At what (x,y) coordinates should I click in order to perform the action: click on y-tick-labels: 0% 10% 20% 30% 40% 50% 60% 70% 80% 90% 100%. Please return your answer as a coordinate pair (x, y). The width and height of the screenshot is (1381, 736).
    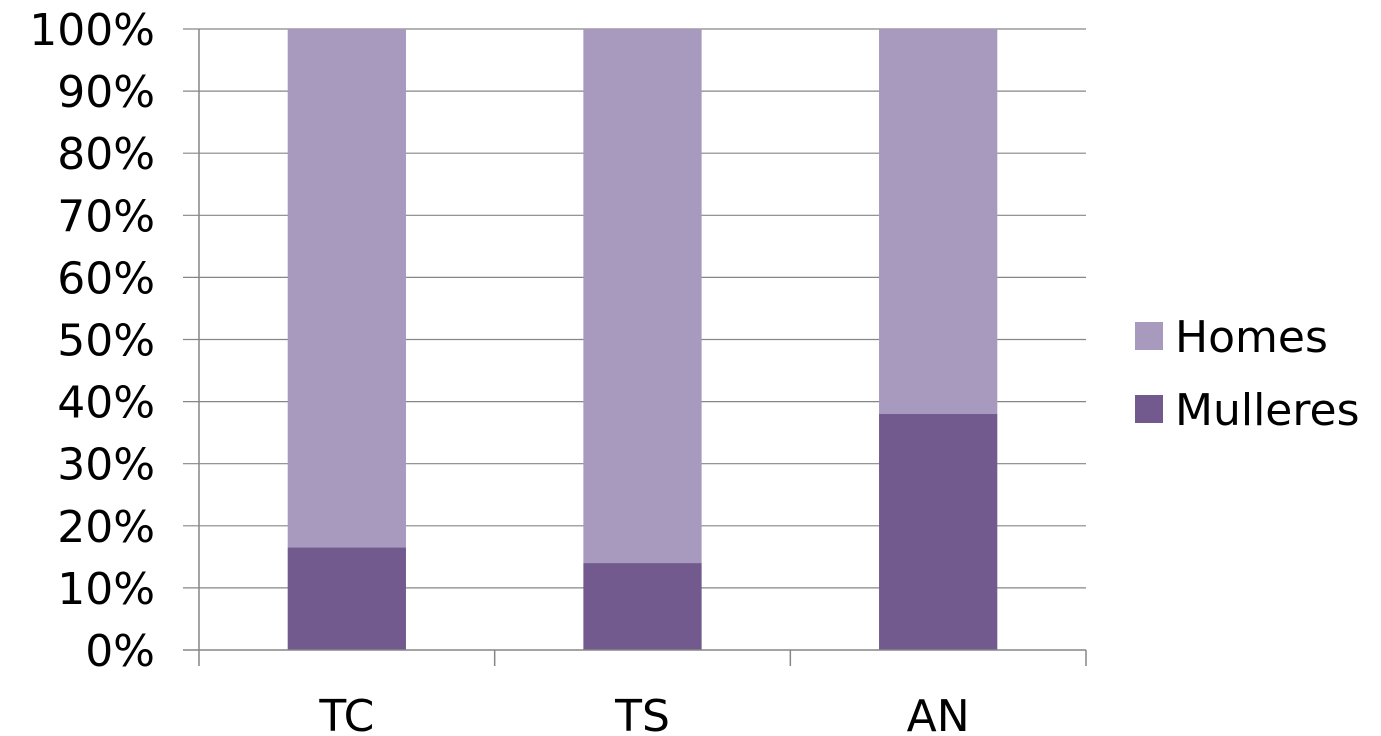
    Looking at the image, I should click on (92, 341).